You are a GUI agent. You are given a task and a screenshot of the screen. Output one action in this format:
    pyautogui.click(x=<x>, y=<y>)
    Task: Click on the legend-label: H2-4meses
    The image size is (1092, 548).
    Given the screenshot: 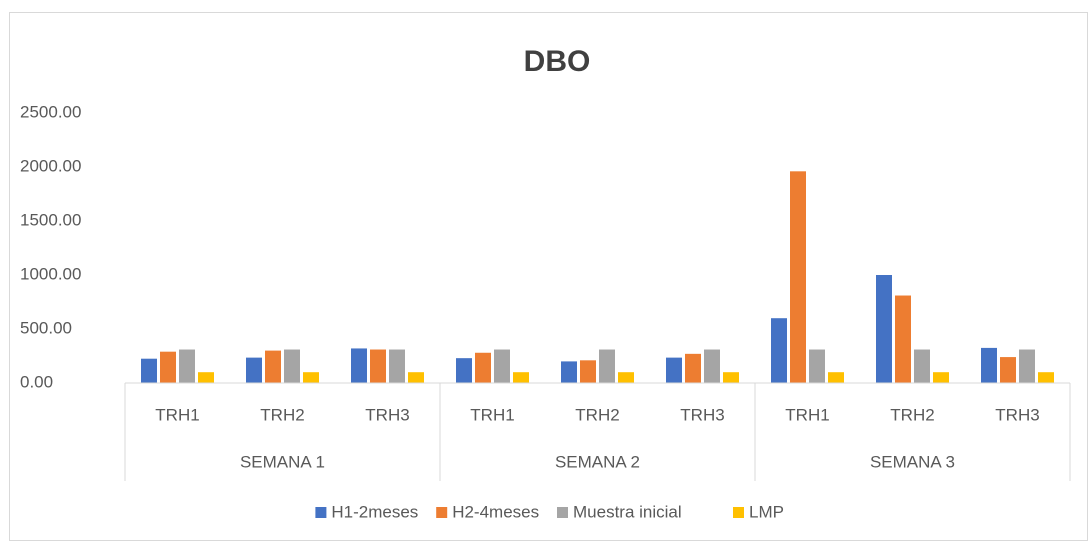 What is the action you would take?
    pyautogui.click(x=495, y=511)
    